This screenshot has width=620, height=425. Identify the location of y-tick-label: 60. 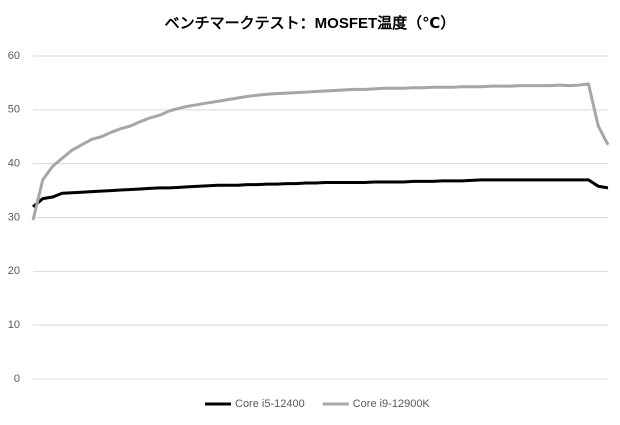
(14, 56).